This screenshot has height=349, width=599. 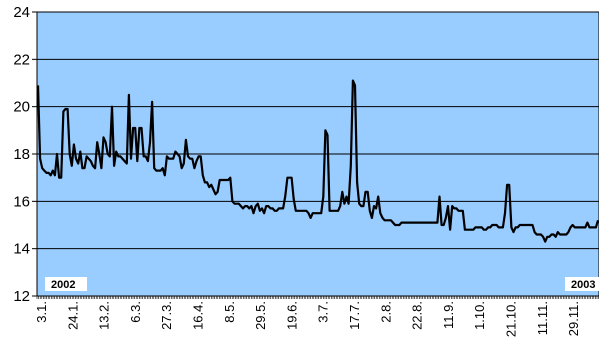 What do you see at coordinates (322, 284) in the screenshot?
I see `year-labels: 2002 2003` at bounding box center [322, 284].